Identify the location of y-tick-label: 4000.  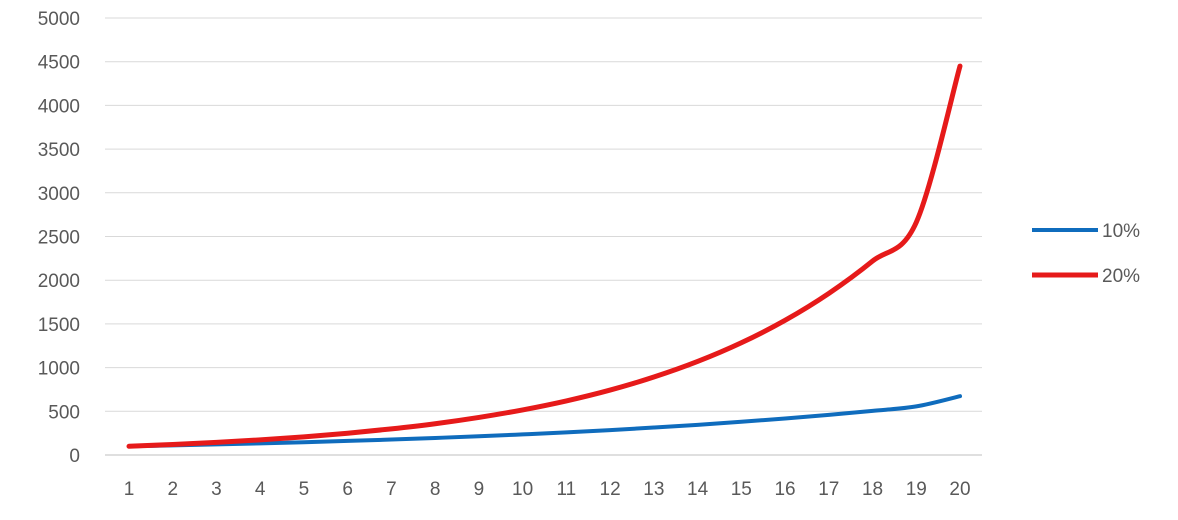
(59, 106).